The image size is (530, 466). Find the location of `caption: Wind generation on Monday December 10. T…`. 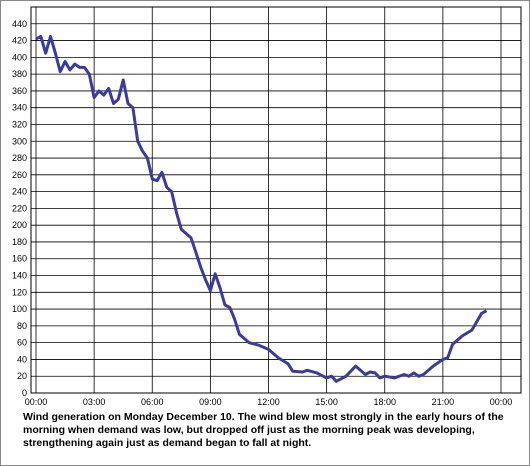

caption: Wind generation on Monday December 10. T… is located at coordinates (263, 430).